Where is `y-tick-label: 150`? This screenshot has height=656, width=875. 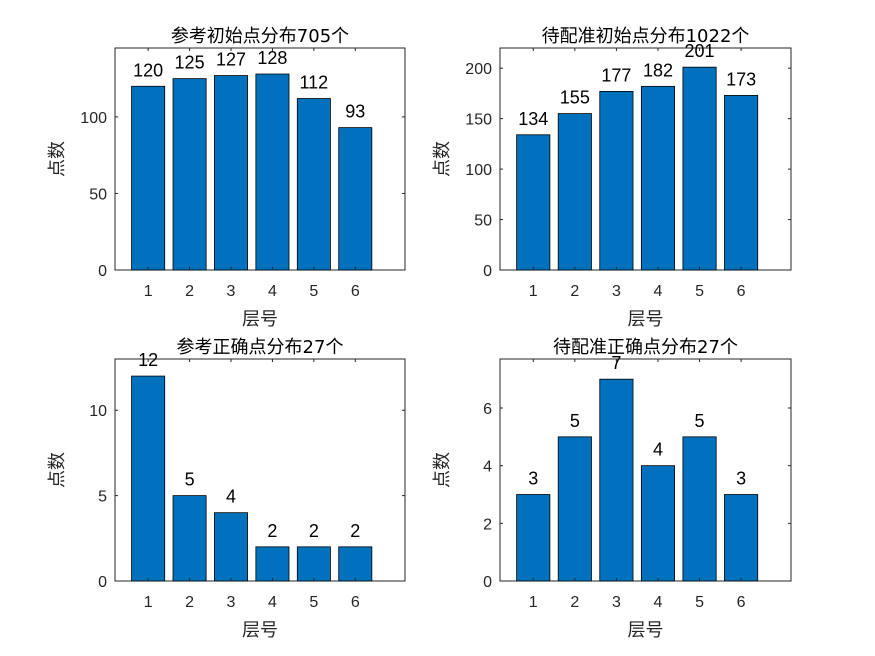 y-tick-label: 150 is located at coordinates (478, 120).